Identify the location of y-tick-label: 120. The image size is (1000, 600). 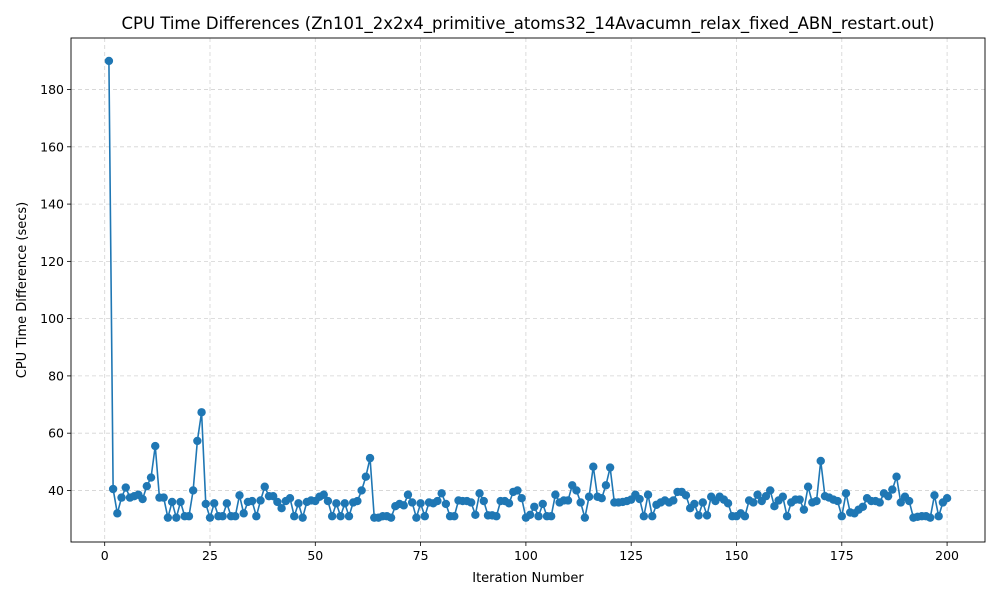
(52, 261).